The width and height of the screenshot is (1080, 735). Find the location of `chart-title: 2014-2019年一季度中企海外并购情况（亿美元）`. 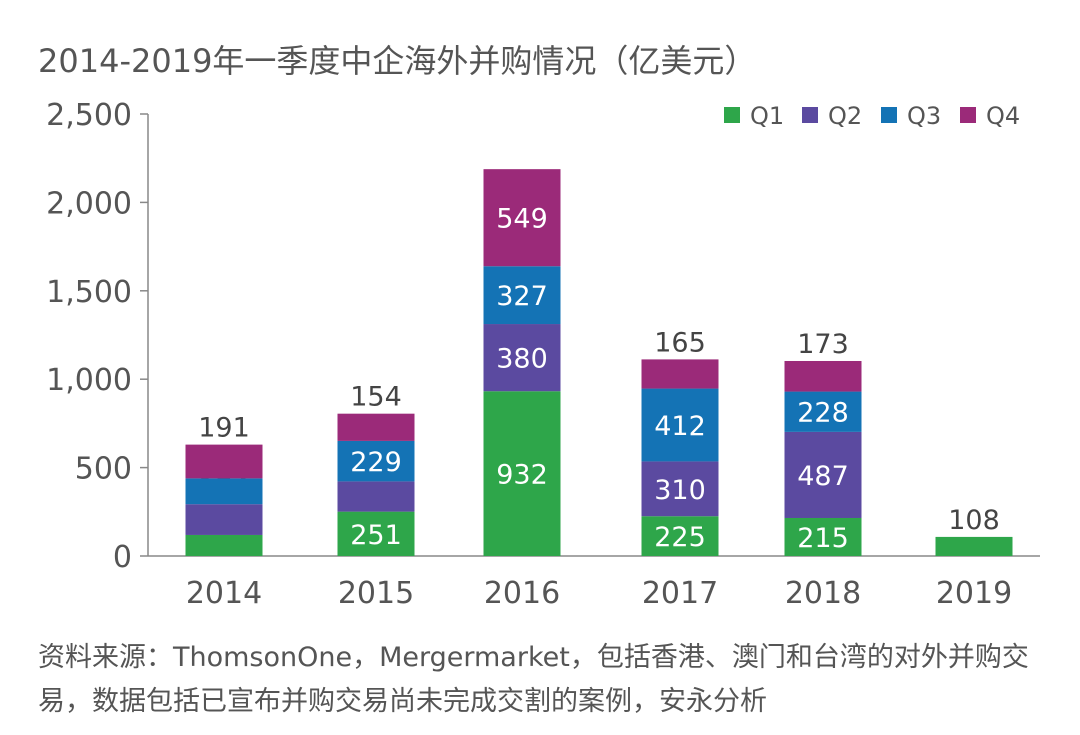

chart-title: 2014-2019年一季度中企海外并购情况（亿美元） is located at coordinates (397, 61).